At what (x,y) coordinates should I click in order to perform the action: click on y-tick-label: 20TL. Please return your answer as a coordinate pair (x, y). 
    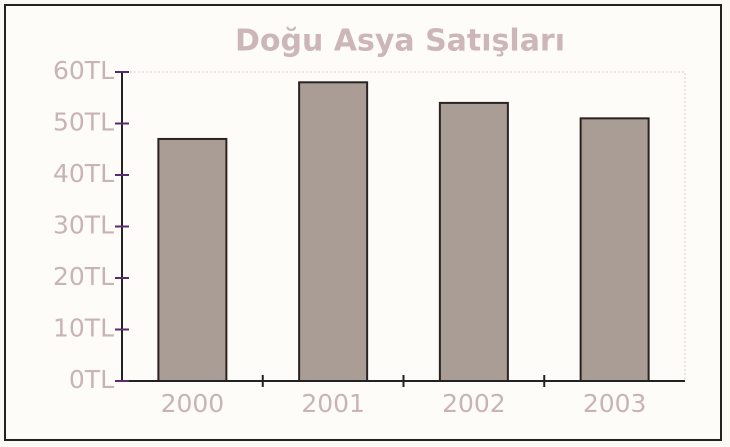
    Looking at the image, I should click on (83, 276).